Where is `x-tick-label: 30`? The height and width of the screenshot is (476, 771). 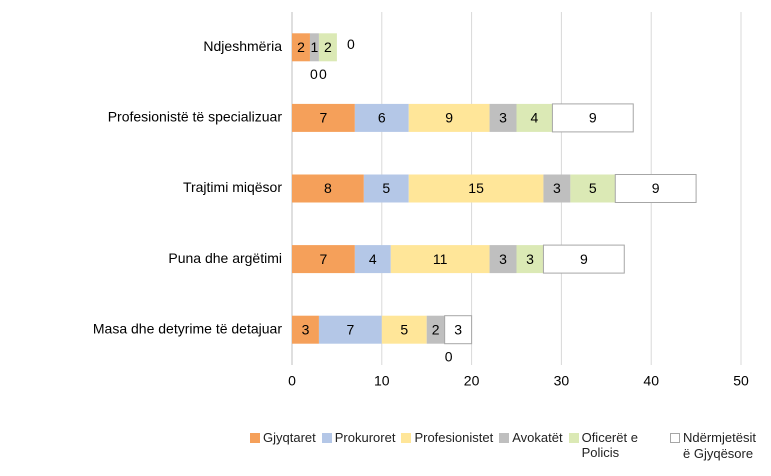 x-tick-label: 30 is located at coordinates (562, 381).